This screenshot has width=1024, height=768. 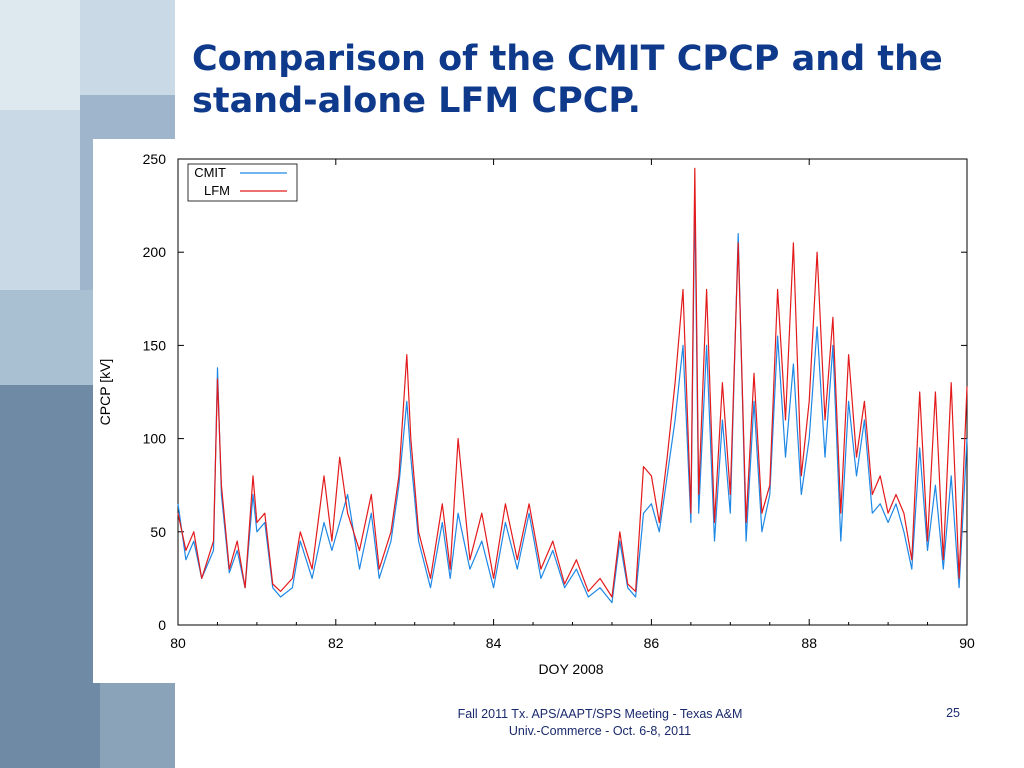 I want to click on sidebar-block-dark, so click(x=50, y=576).